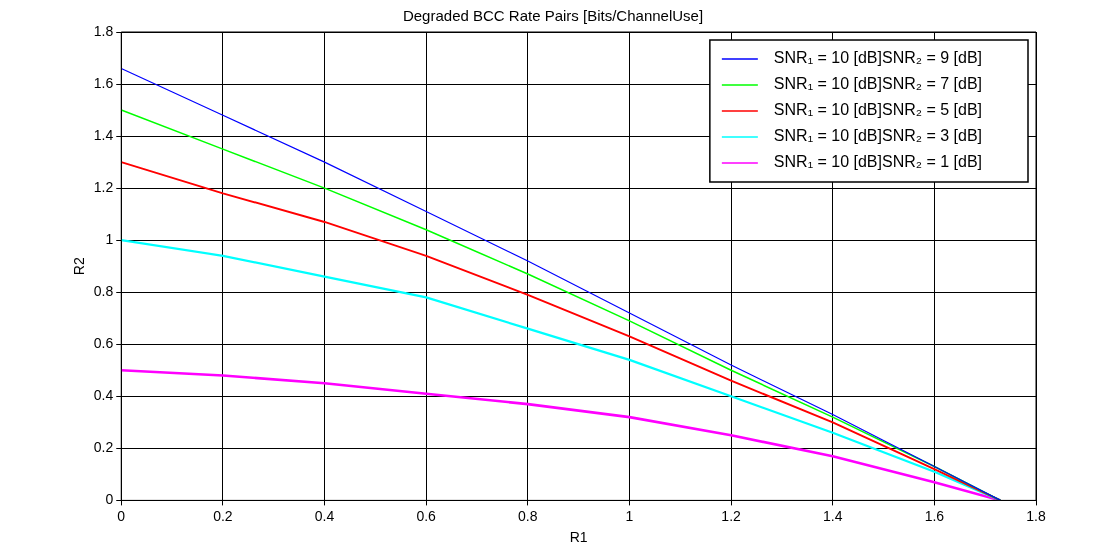 This screenshot has width=1116, height=555. I want to click on y-tick-label: 0.6, so click(103, 343).